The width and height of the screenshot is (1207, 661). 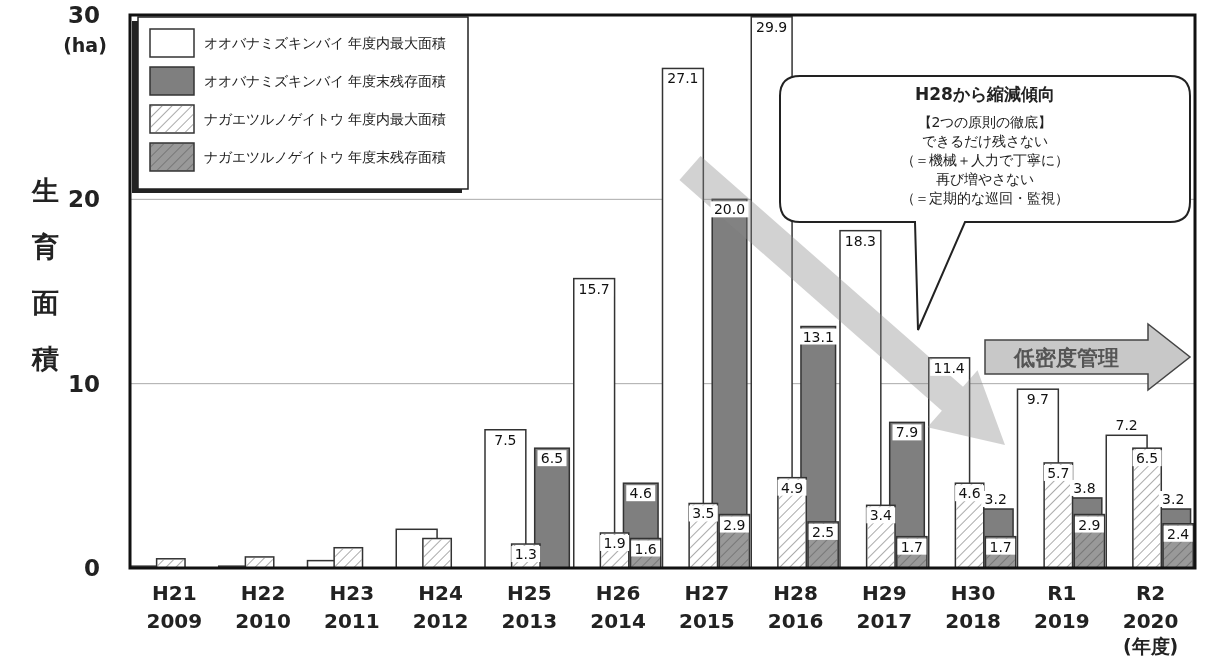 I want to click on annotation: （＝定期的な巡回・監視）, so click(x=985, y=198).